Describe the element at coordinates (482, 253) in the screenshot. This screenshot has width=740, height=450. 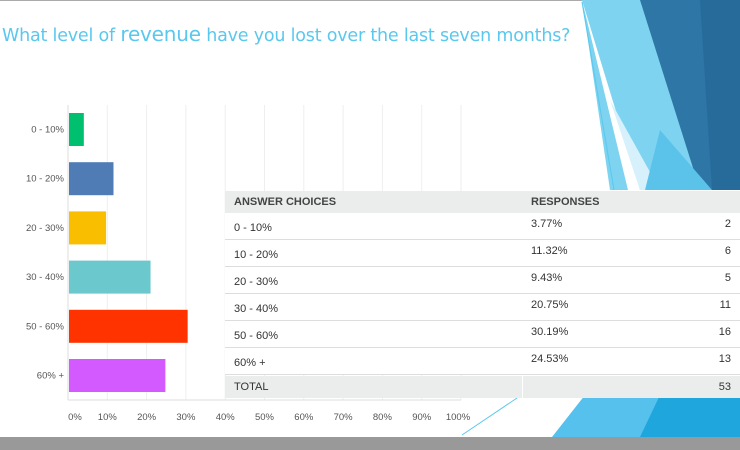
I see `table-row: 10 - 20% 11.32% 6` at that location.